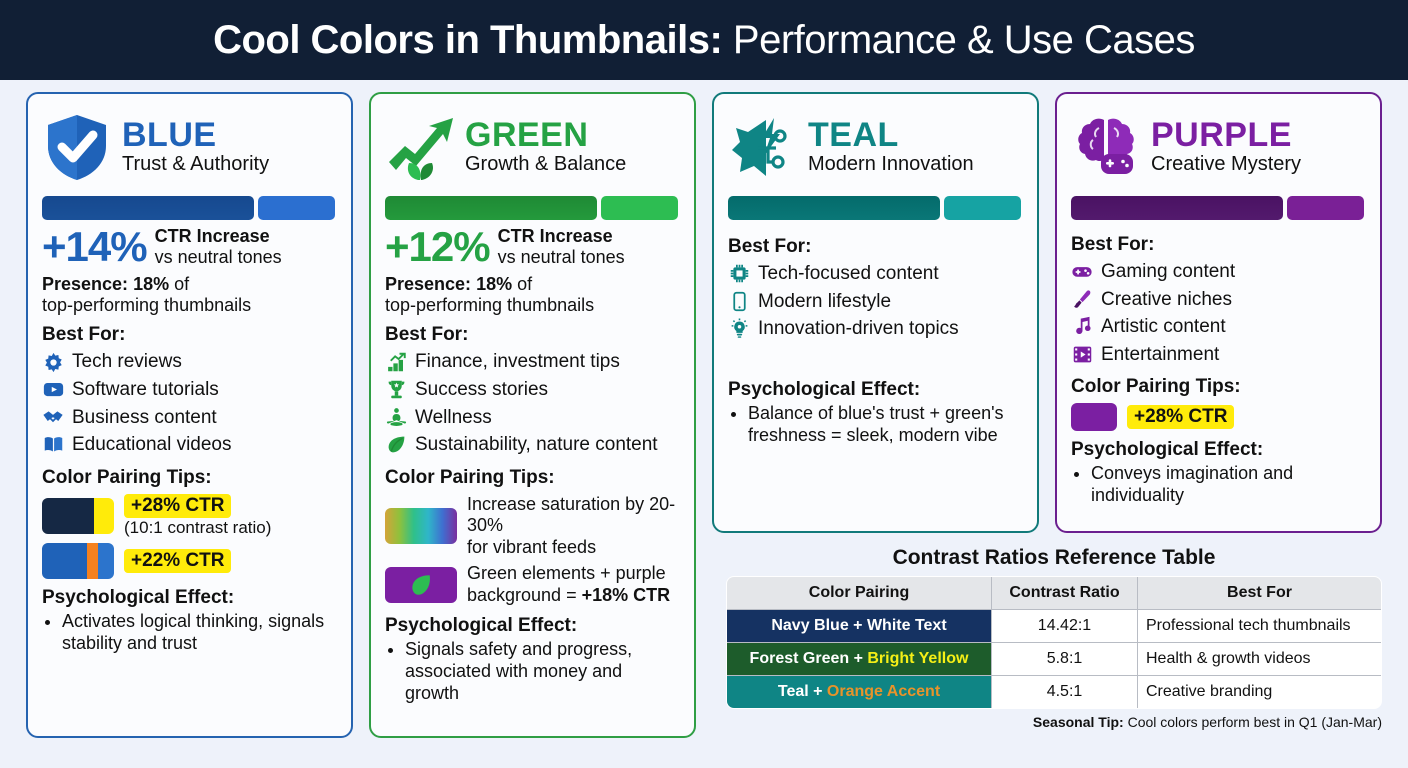  I want to click on column-header-color-pairing: Color Pairing, so click(859, 593).